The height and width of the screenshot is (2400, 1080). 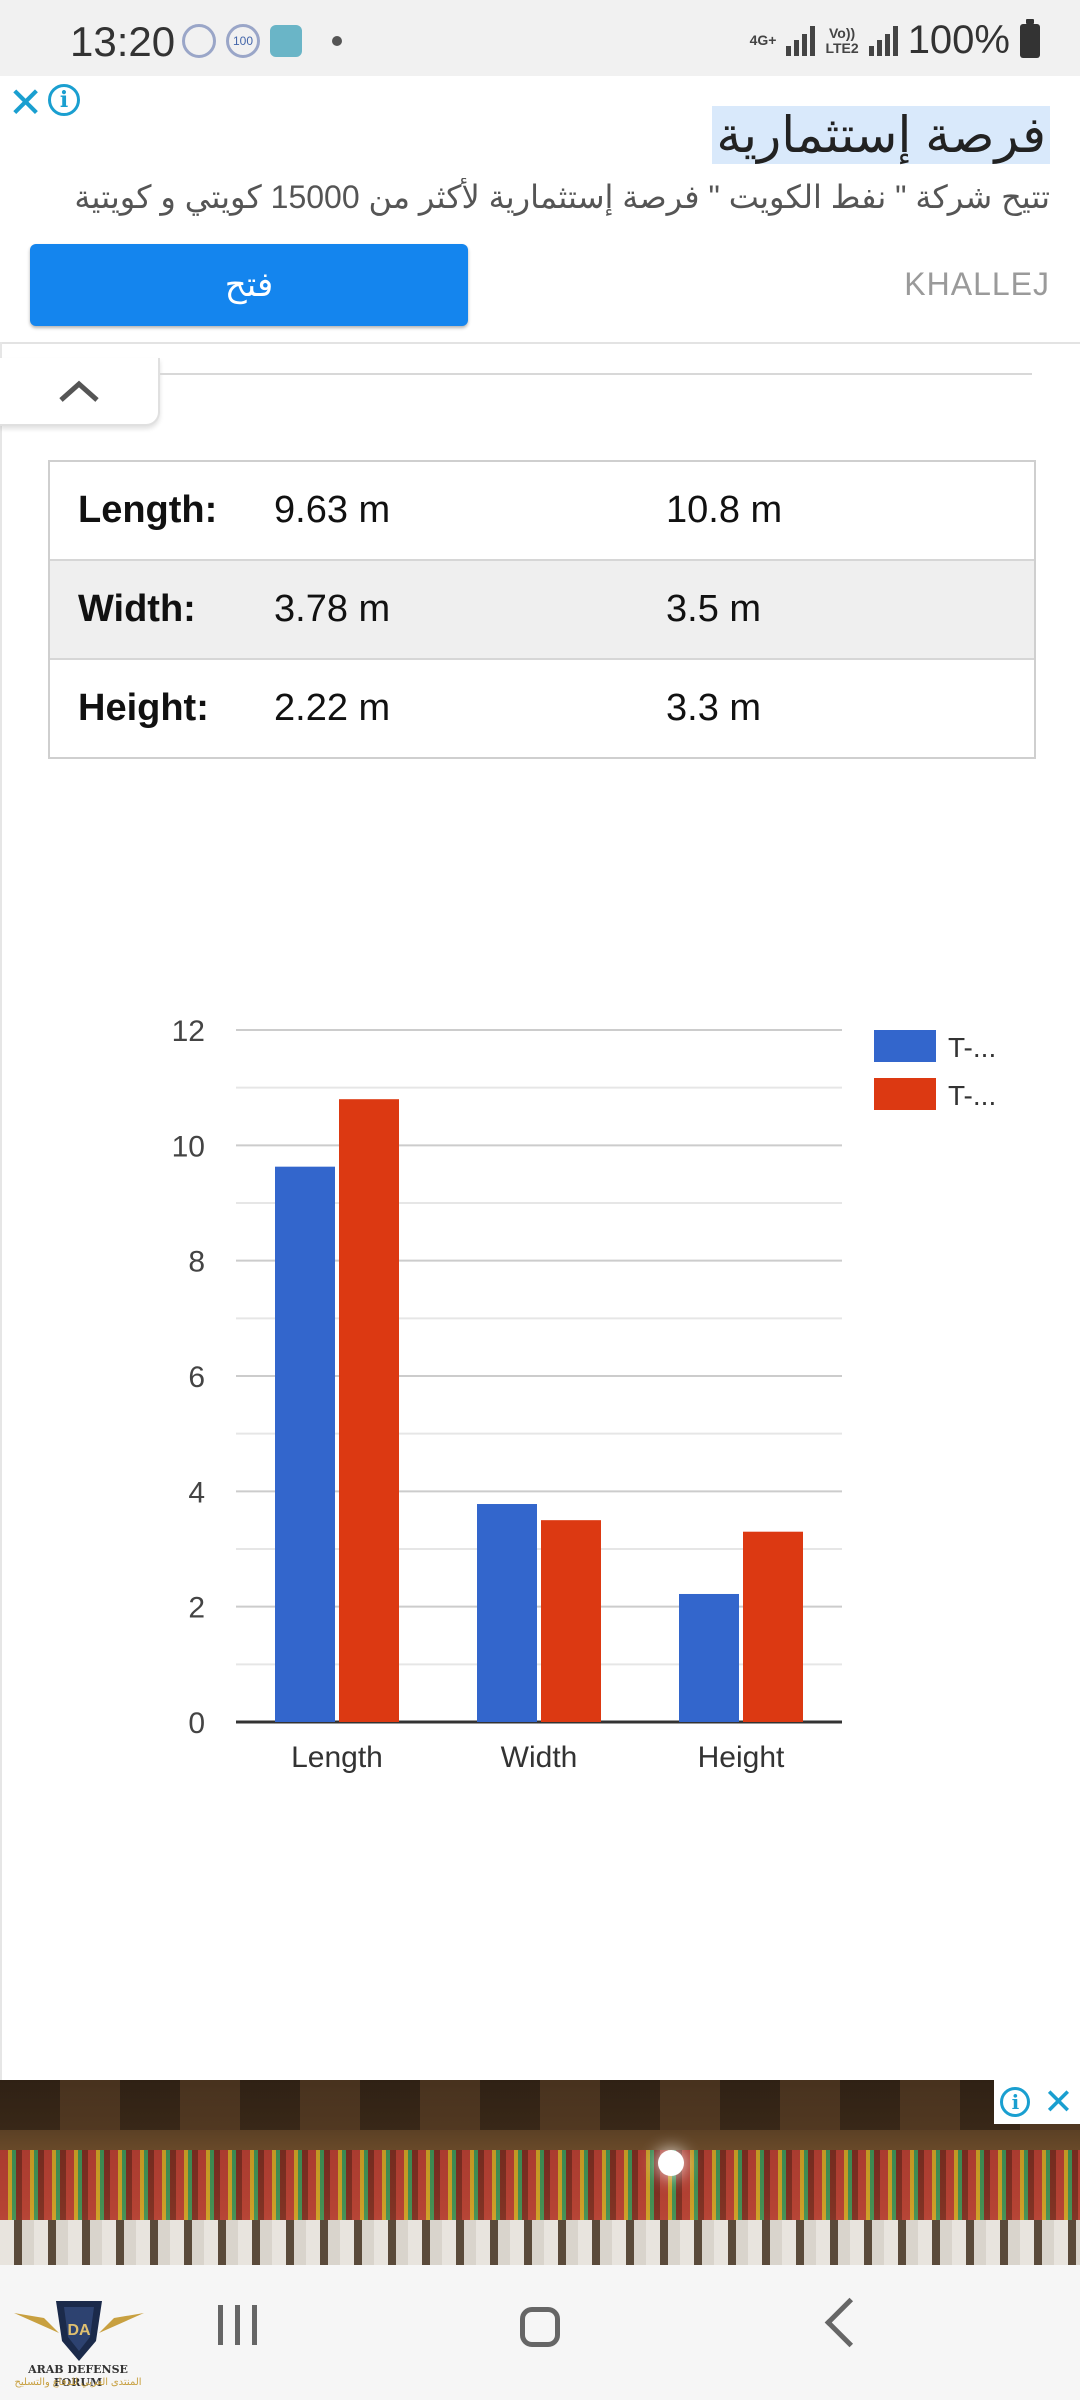 I want to click on counter-badge-icon: 100, so click(x=243, y=41).